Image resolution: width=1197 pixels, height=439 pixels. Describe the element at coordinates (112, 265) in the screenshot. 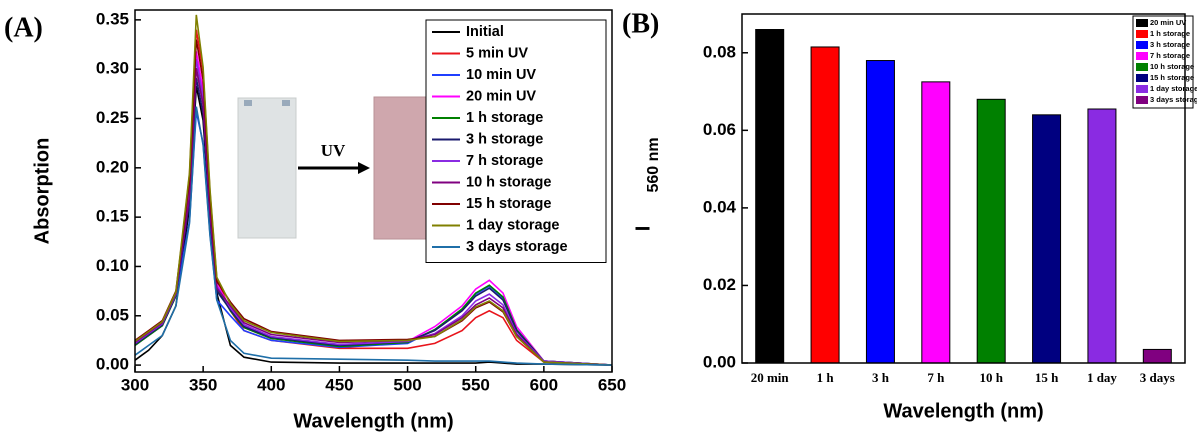

I see `y-tick-label: 0.10` at that location.